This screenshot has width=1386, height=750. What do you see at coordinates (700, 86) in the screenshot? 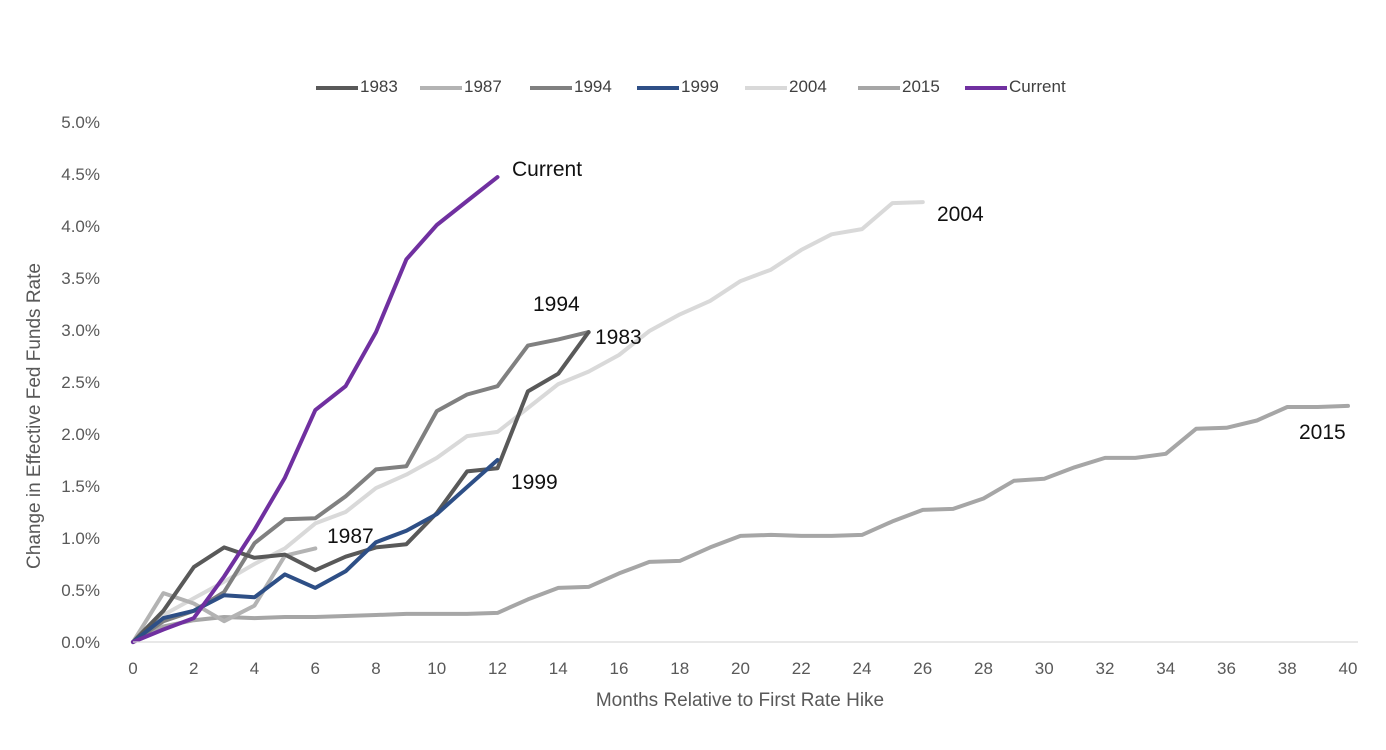
I see `legend-label-1999: 1999` at bounding box center [700, 86].